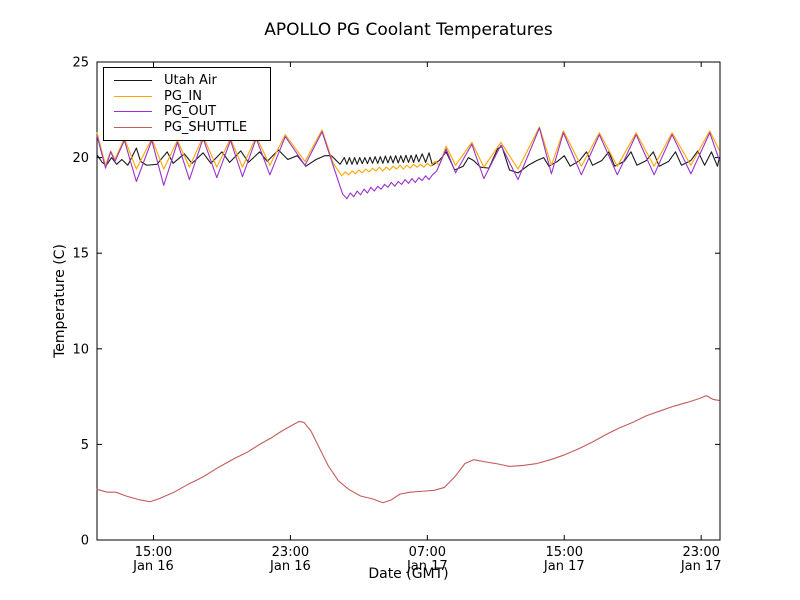 The image size is (800, 600). I want to click on series-line-pg-out, so click(408, 163).